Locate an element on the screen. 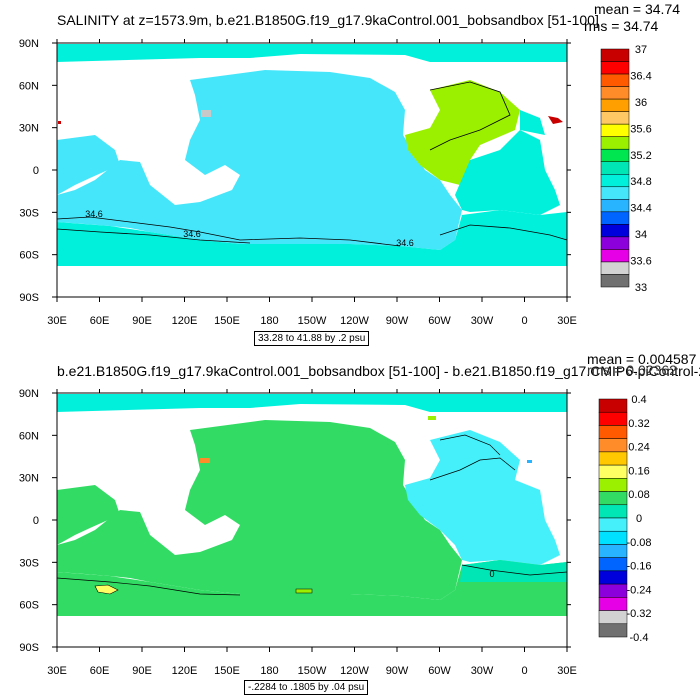 The image size is (700, 700). contour-label: 0 is located at coordinates (491, 574).